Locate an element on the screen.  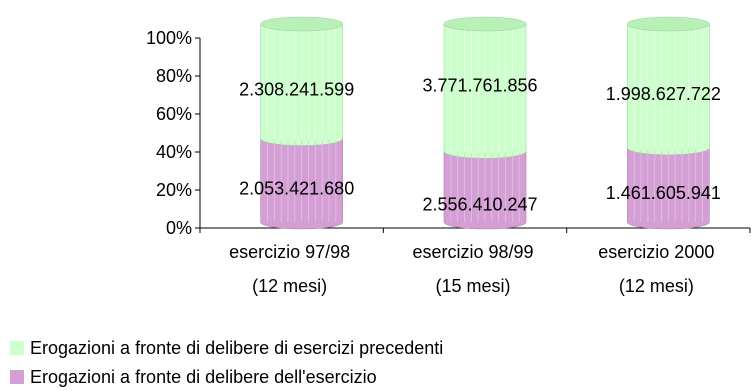
x-tick-label: esercizio 98/99 is located at coordinates (472, 252).